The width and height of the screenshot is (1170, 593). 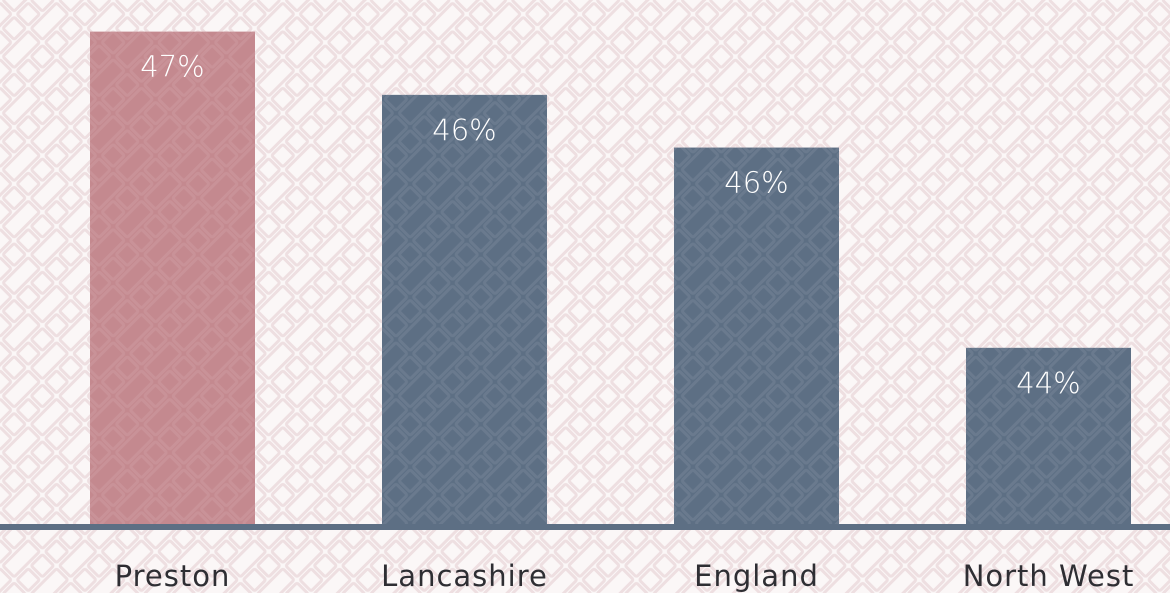 What do you see at coordinates (173, 576) in the screenshot?
I see `category-label: Preston` at bounding box center [173, 576].